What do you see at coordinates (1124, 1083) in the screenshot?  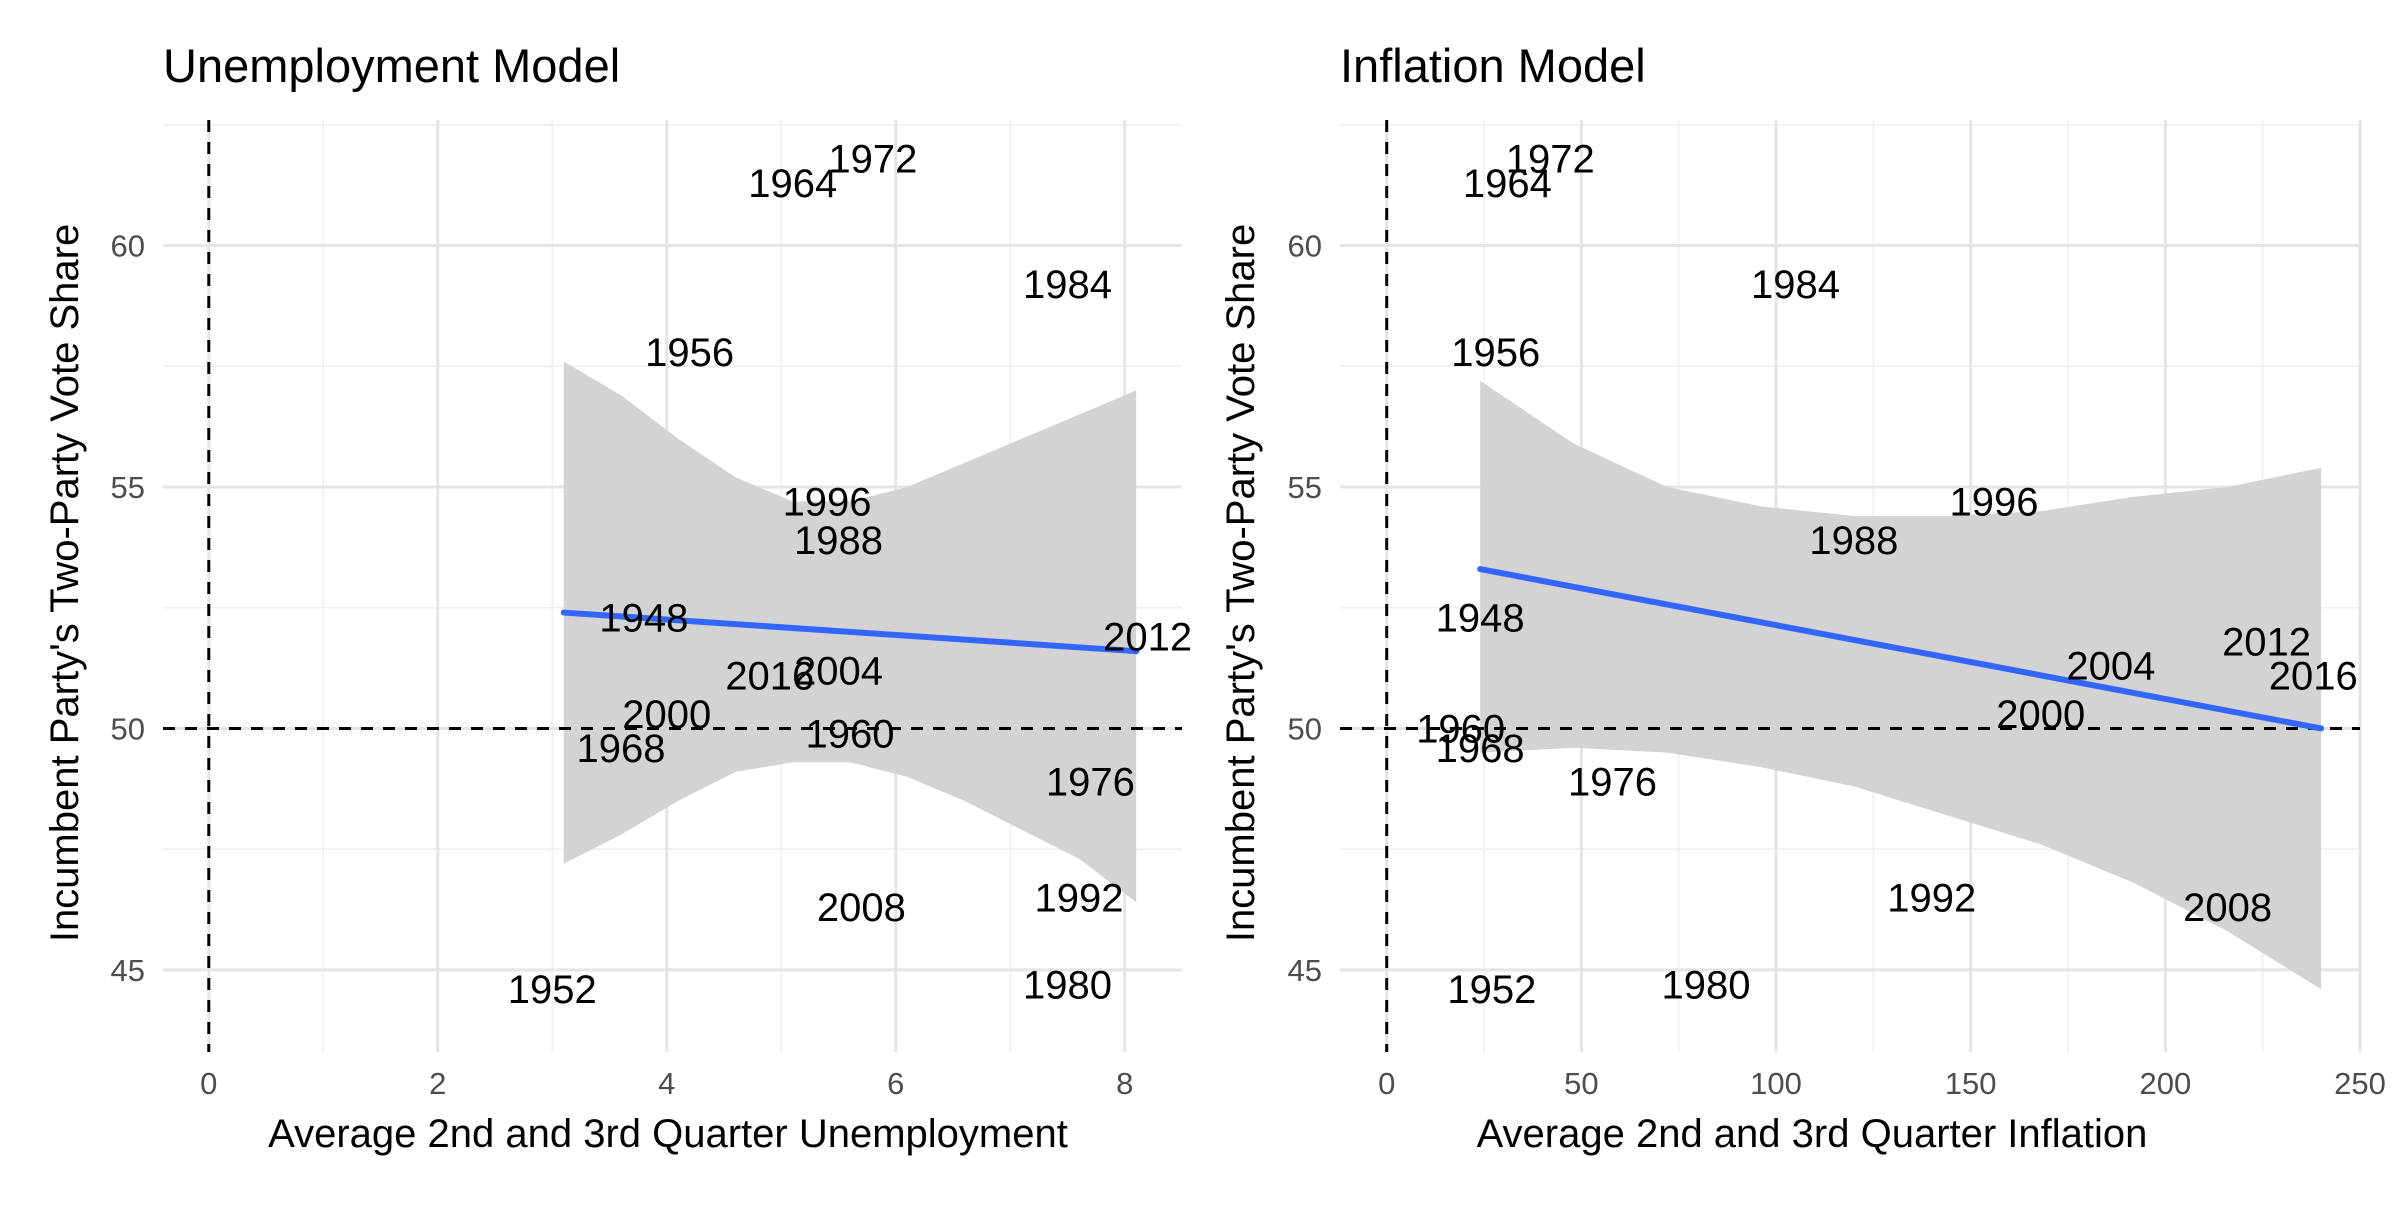 I see `x-tick-label: 8` at bounding box center [1124, 1083].